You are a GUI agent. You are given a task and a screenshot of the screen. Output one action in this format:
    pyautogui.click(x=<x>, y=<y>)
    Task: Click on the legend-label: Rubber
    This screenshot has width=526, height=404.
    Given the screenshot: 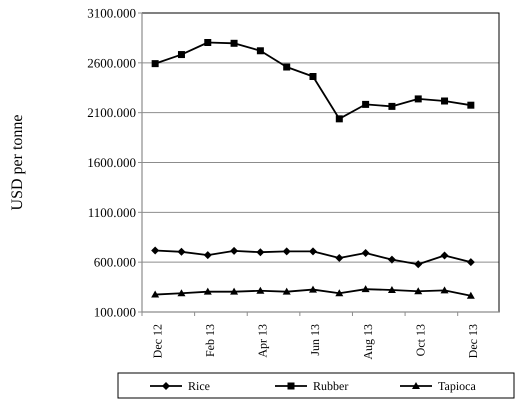 What is the action you would take?
    pyautogui.click(x=330, y=386)
    